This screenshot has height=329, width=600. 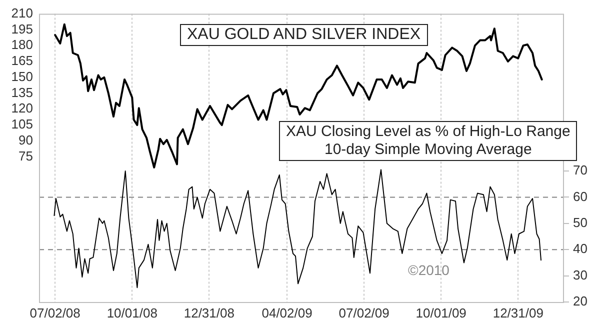 What do you see at coordinates (580, 274) in the screenshot?
I see `y2-tick-label: 30` at bounding box center [580, 274].